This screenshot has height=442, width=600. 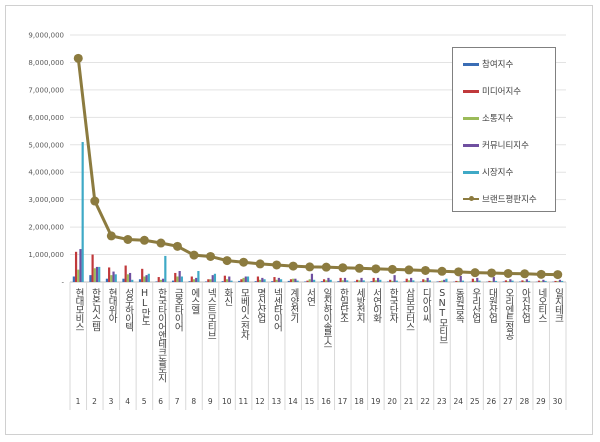 What do you see at coordinates (393, 305) in the screenshot?
I see `x-category-label: 한국단자` at bounding box center [393, 305].